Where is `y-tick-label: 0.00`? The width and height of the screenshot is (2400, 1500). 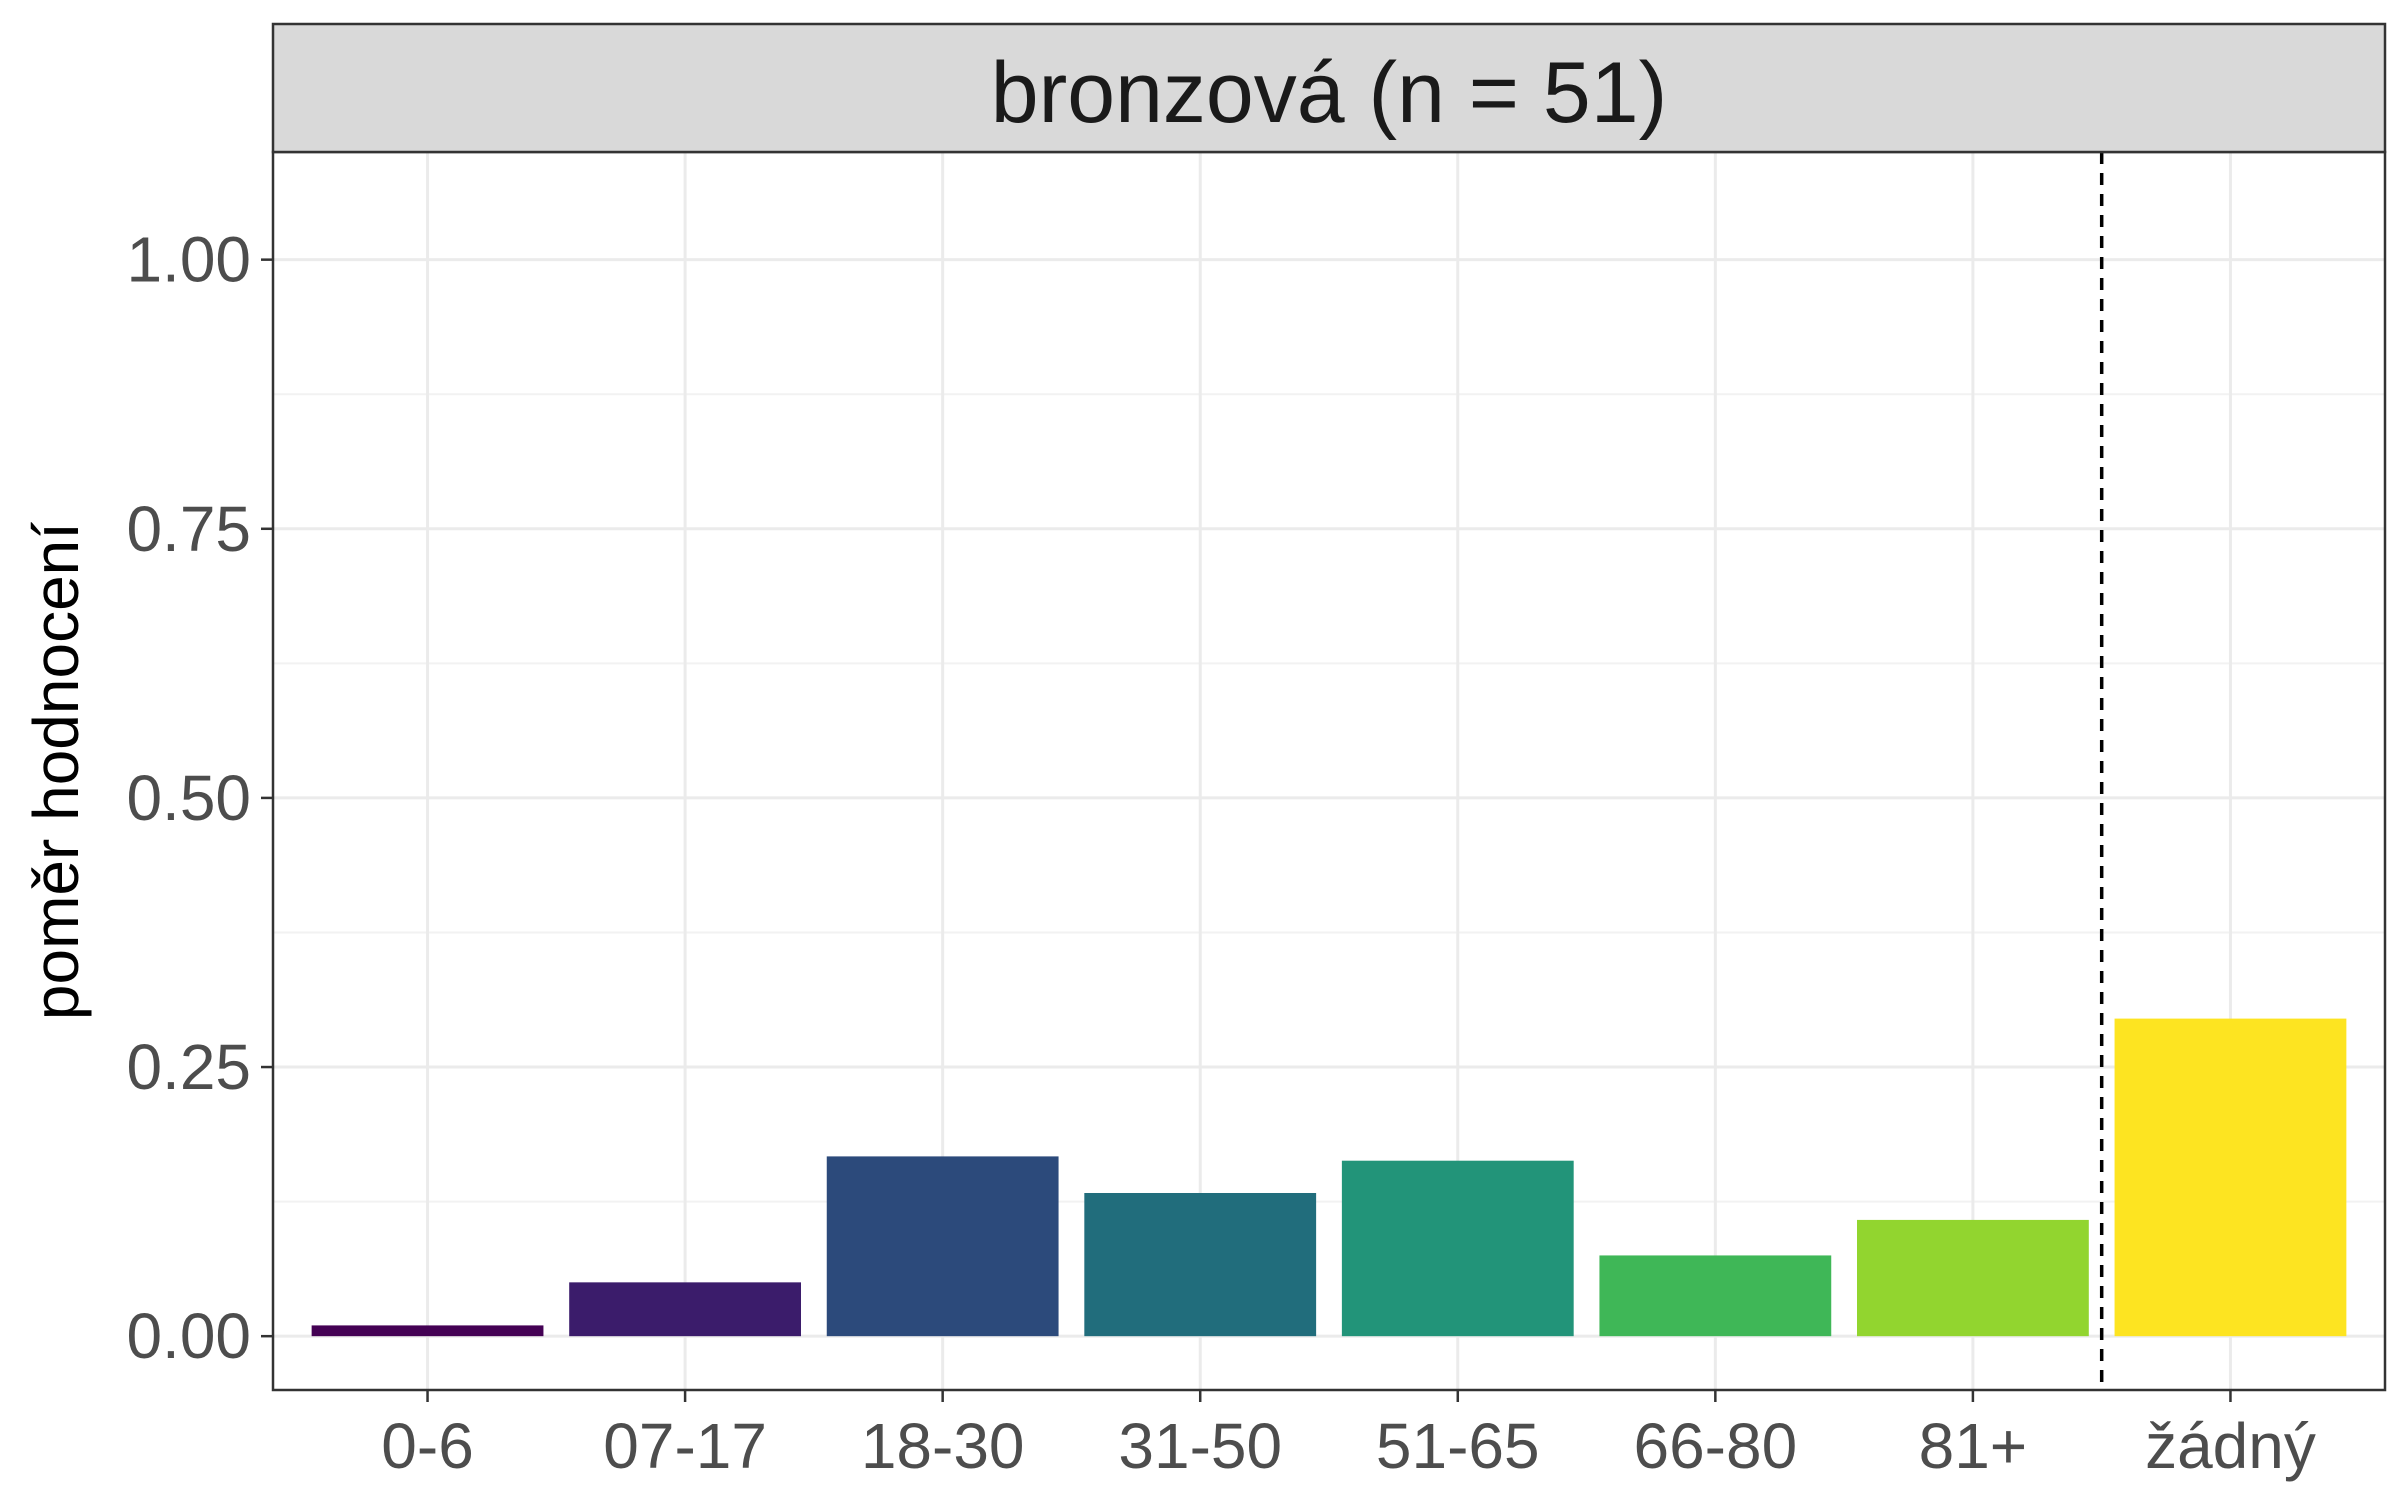 y-tick-label: 0.00 is located at coordinates (188, 1336).